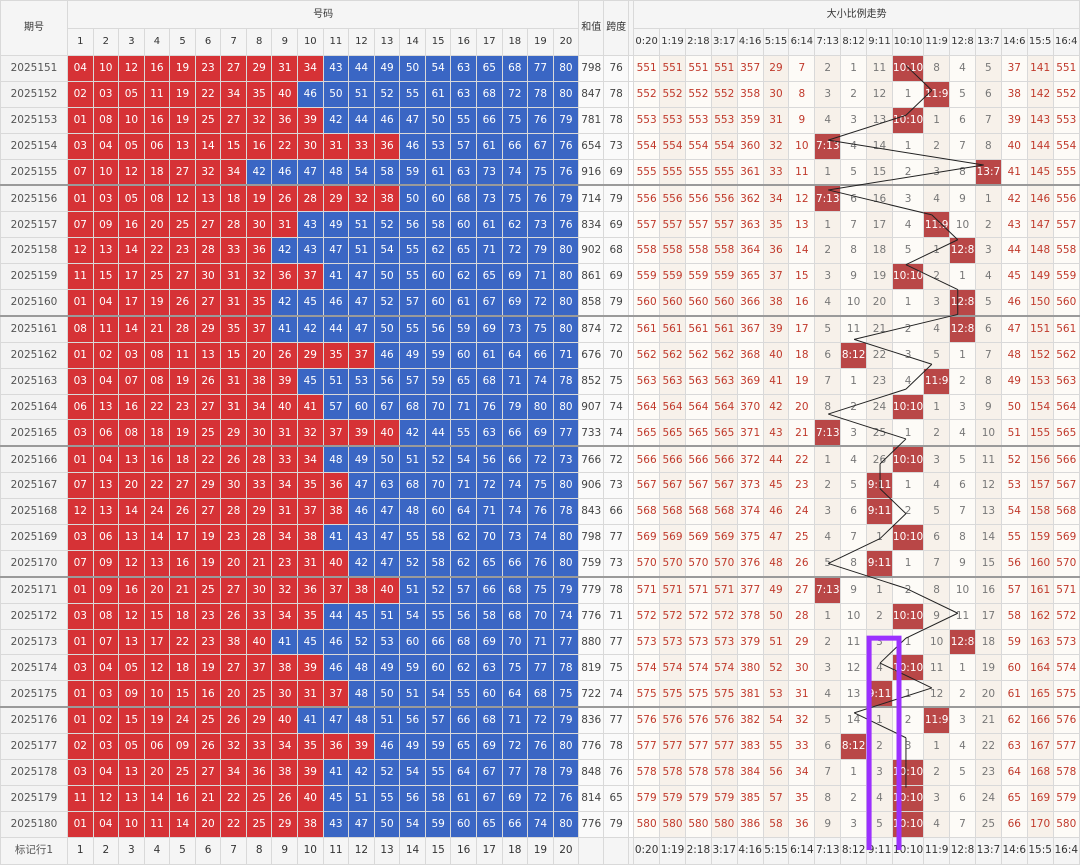  What do you see at coordinates (988, 68) in the screenshot?
I see `ratio-miss-cell: 5` at bounding box center [988, 68].